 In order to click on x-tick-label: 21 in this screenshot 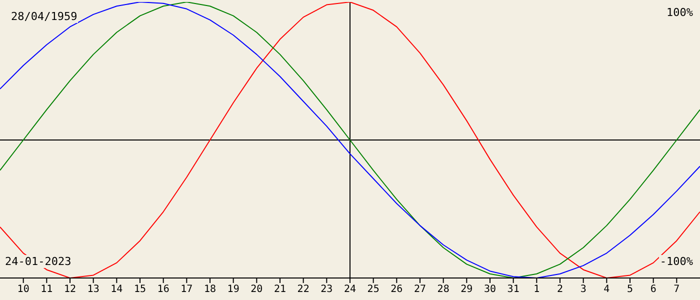, I will do `click(280, 290)`.